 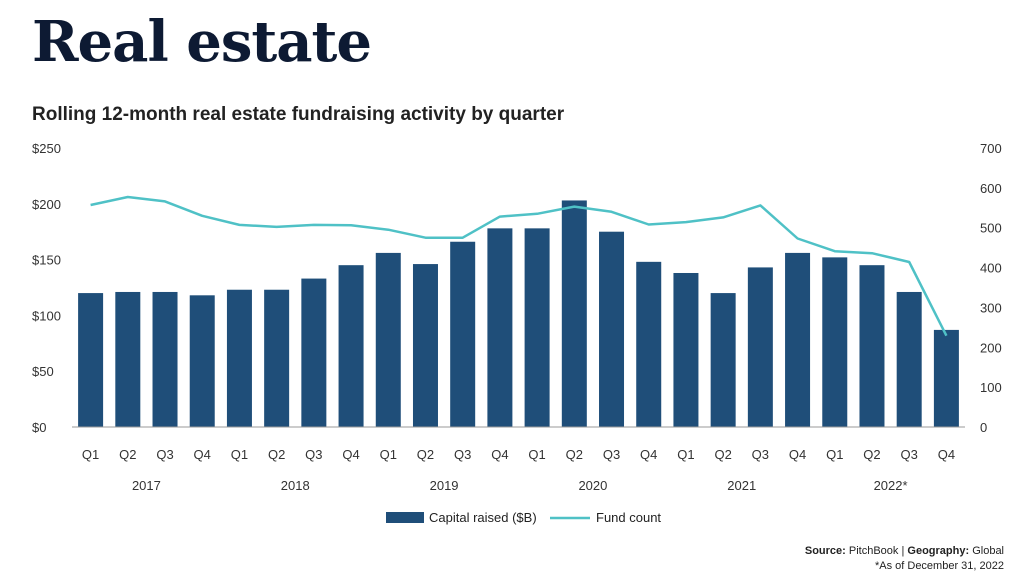 I want to click on year-label: 2018, so click(x=295, y=485).